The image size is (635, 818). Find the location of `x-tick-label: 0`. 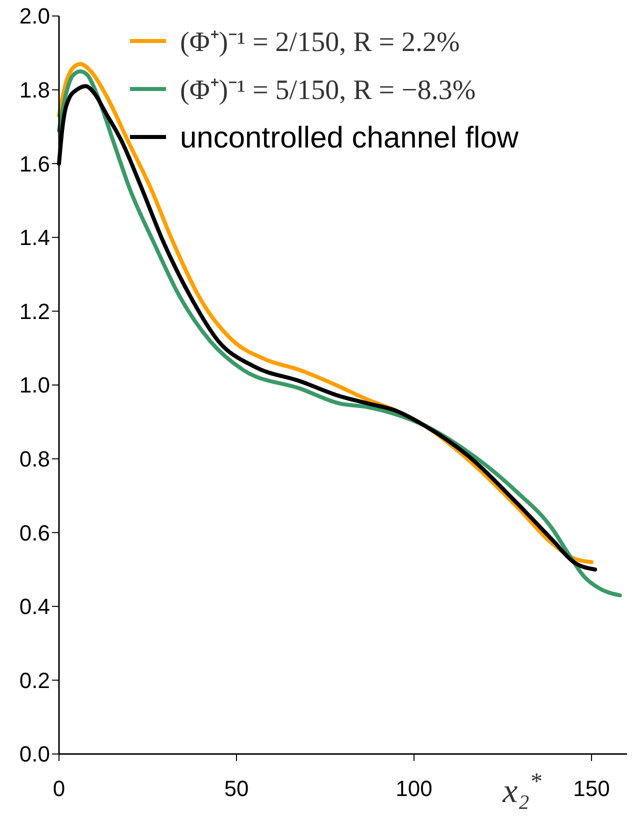

x-tick-label: 0 is located at coordinates (59, 788).